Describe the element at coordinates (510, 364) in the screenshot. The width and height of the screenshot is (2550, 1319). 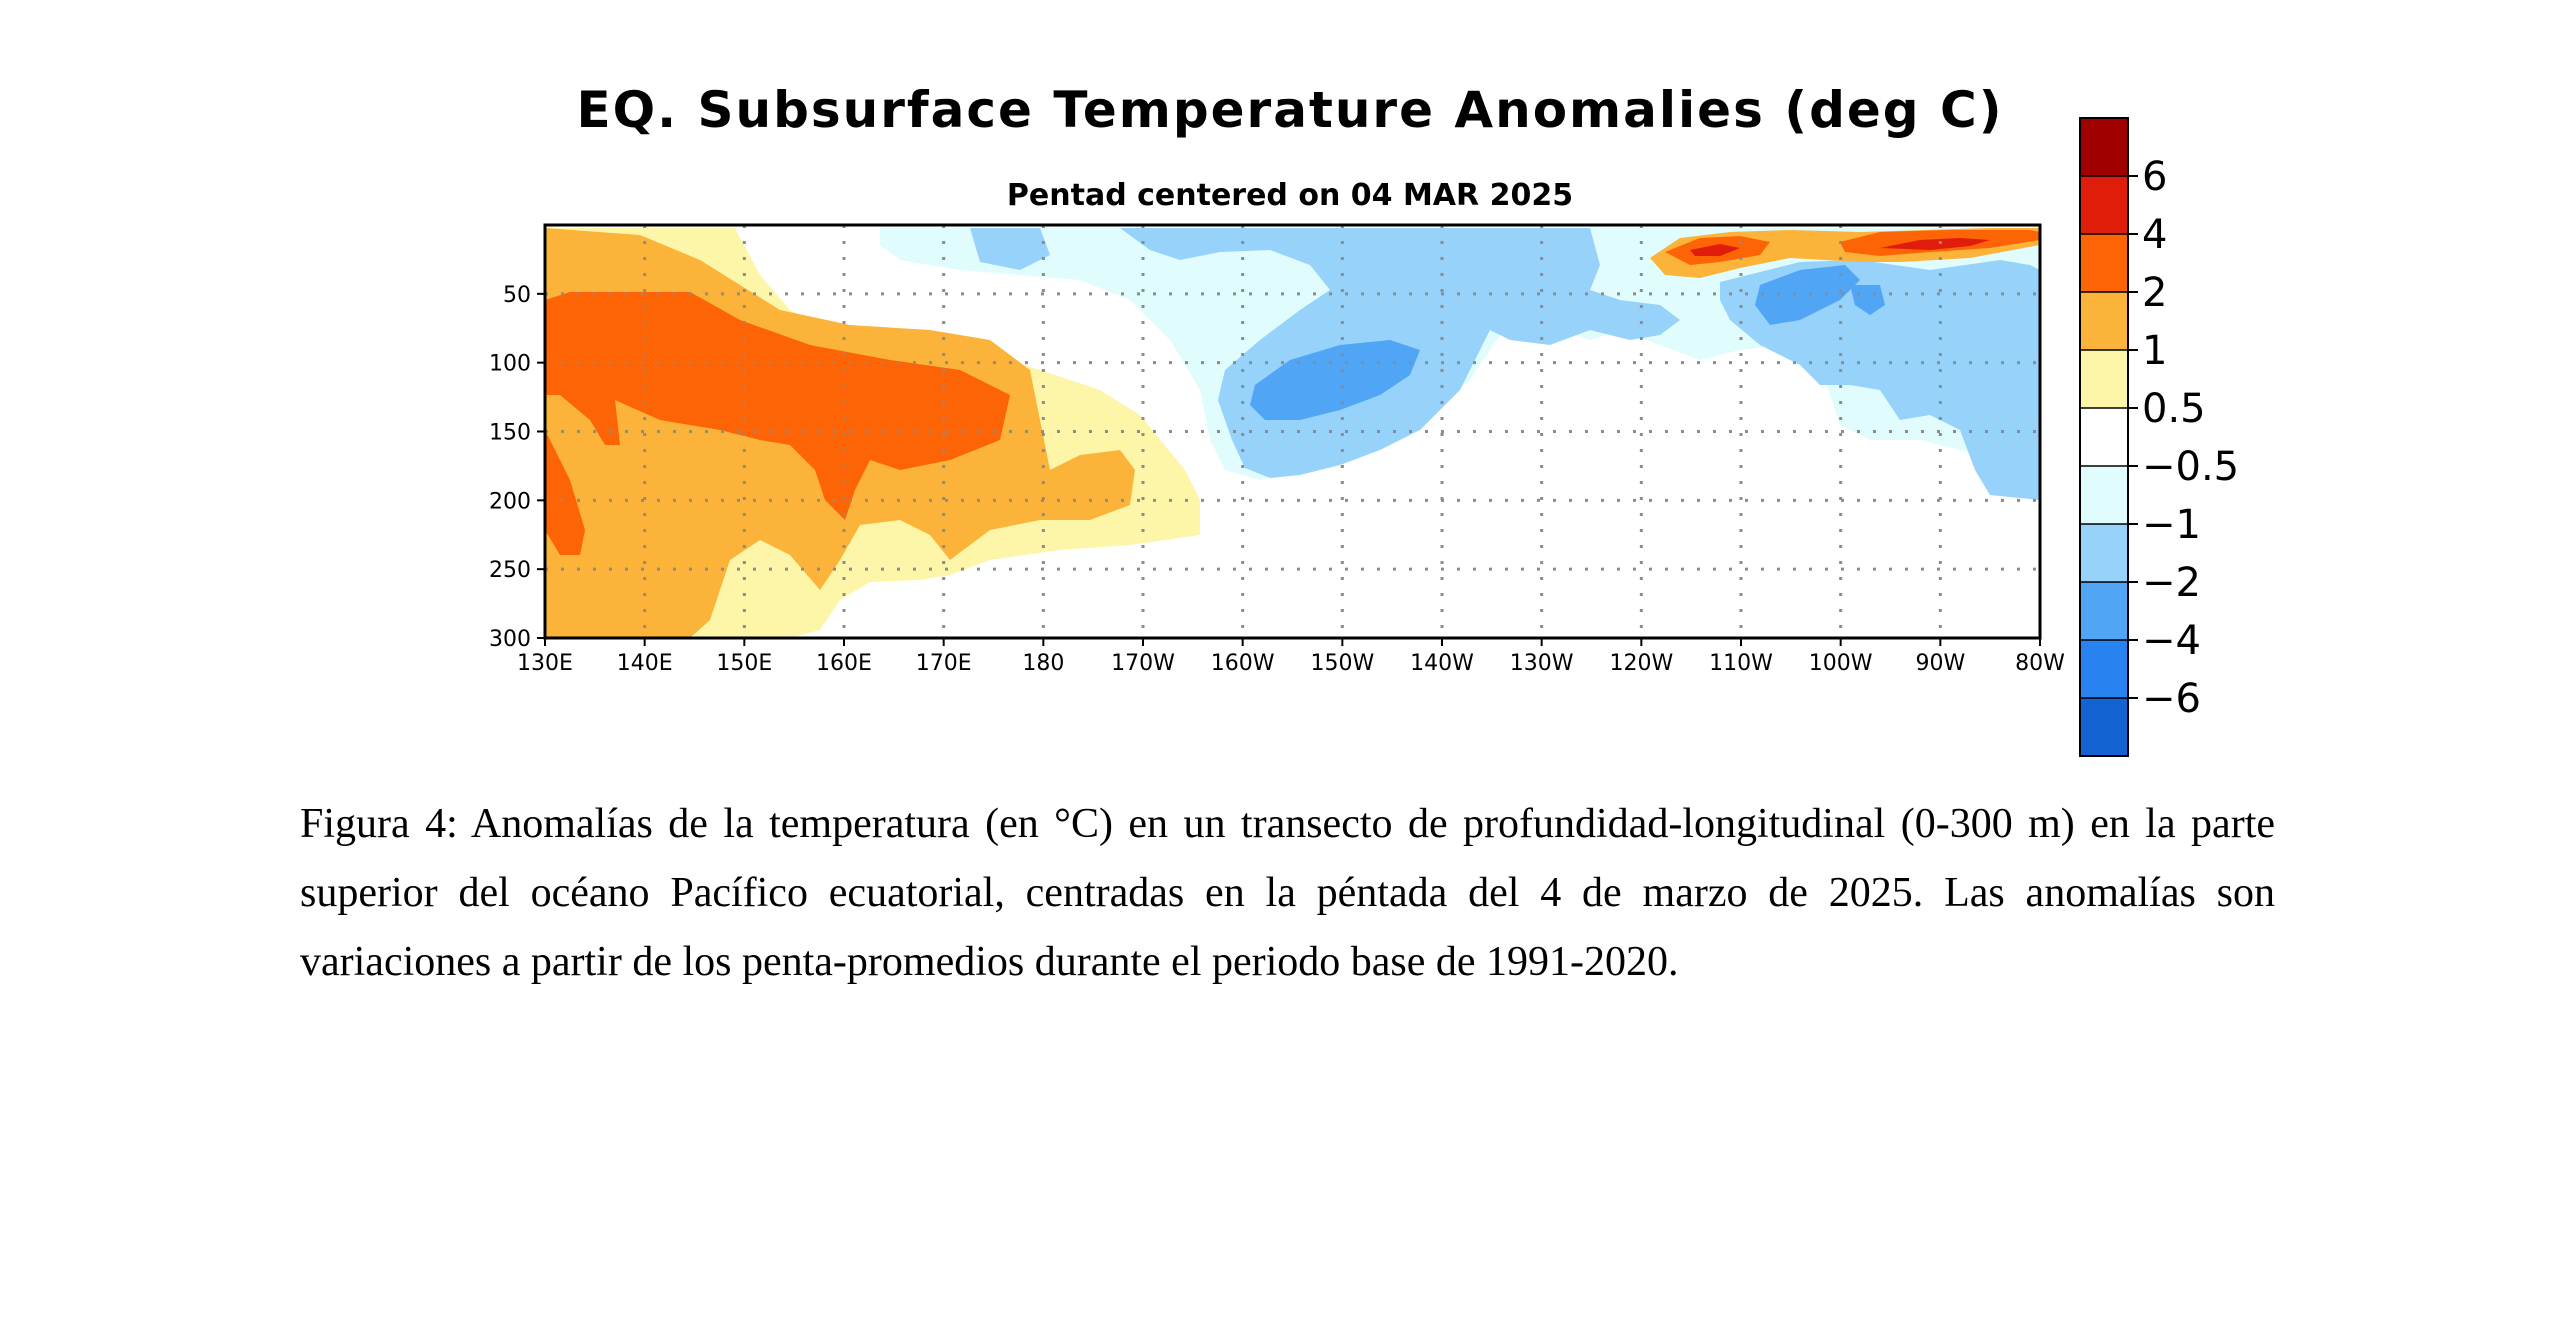
I see `y-tick-label: 100` at that location.